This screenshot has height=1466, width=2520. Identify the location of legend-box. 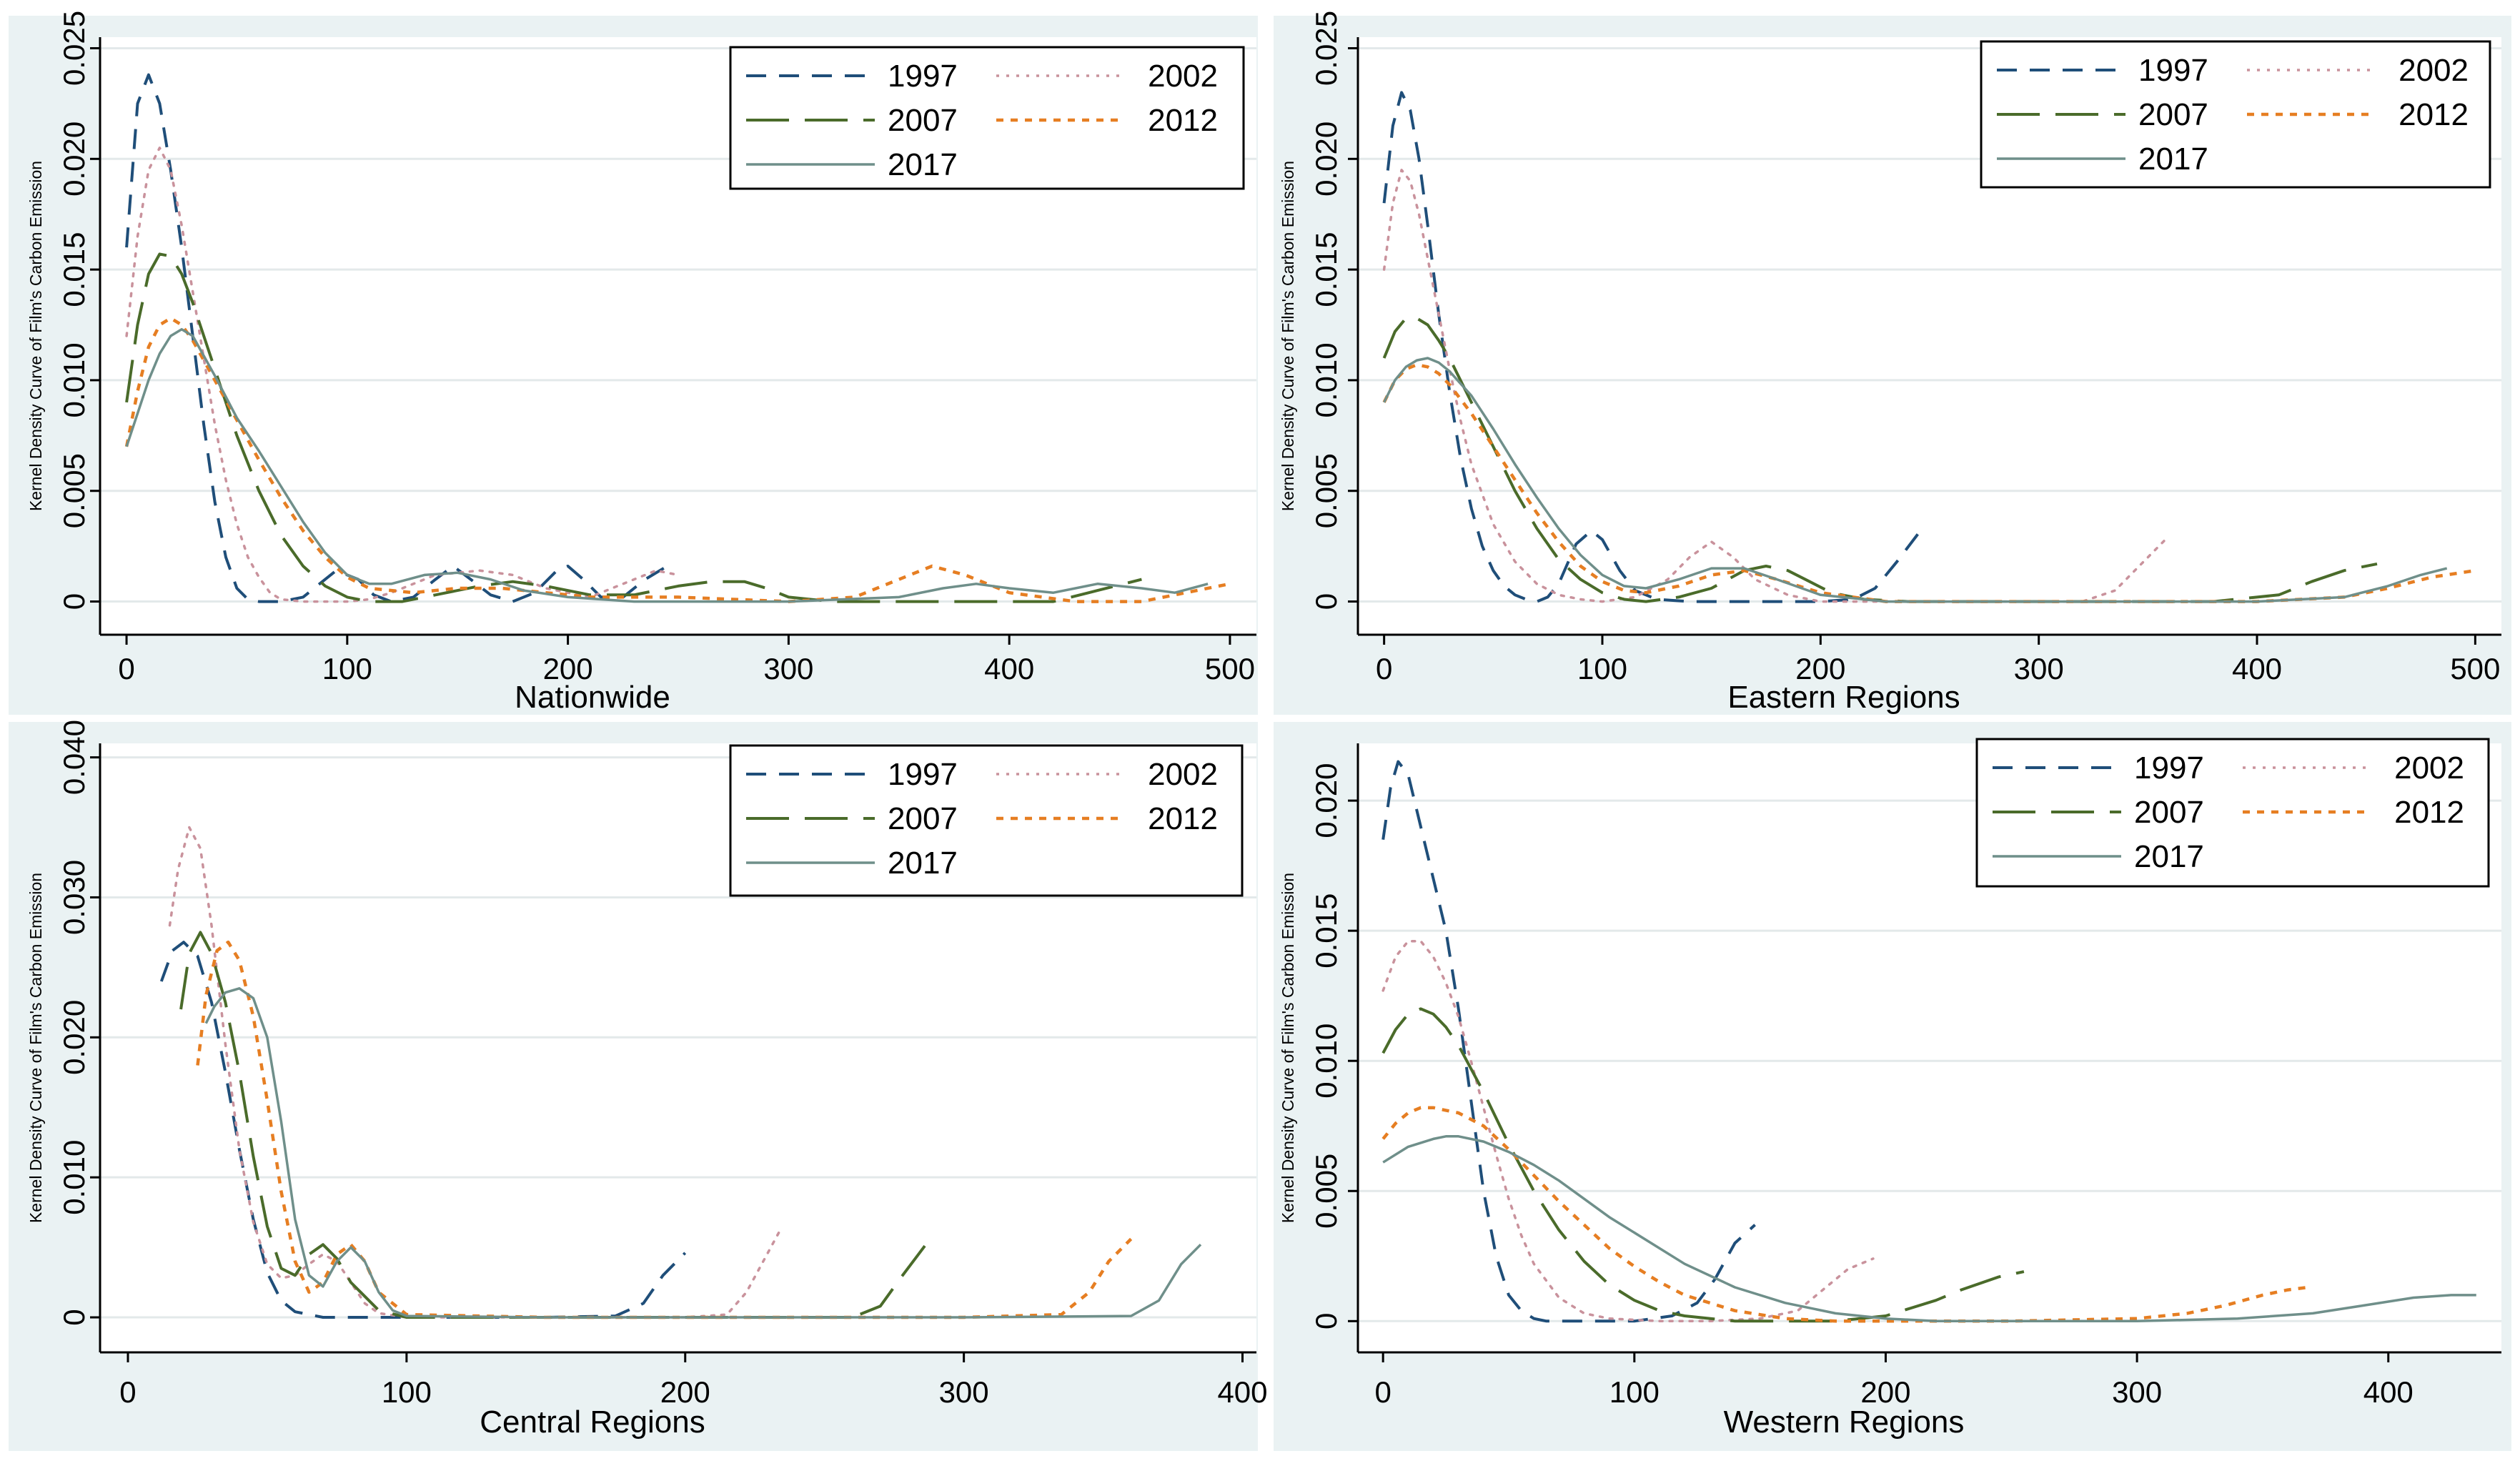
(986, 820).